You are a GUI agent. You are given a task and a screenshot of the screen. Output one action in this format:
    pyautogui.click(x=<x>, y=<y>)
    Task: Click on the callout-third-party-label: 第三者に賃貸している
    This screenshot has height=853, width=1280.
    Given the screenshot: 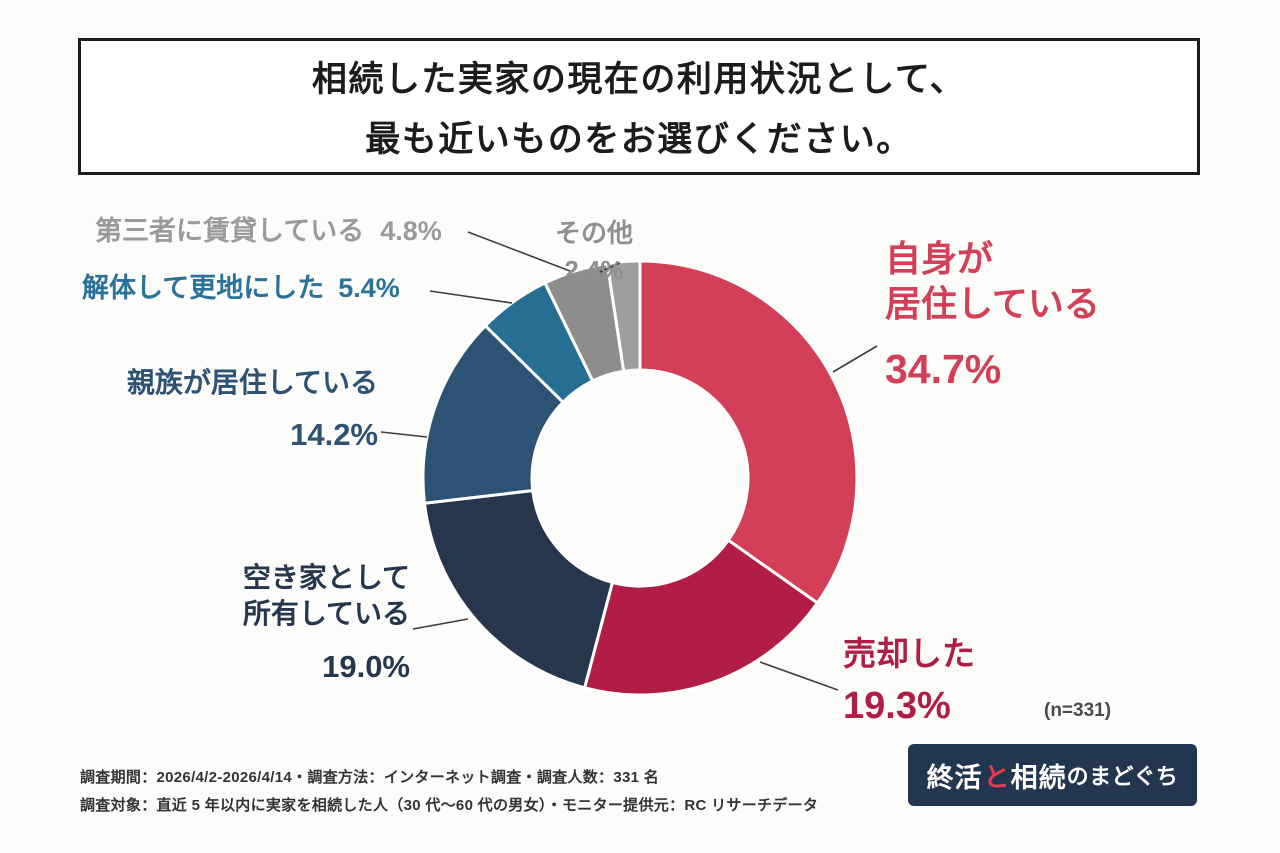 What is the action you would take?
    pyautogui.click(x=230, y=231)
    